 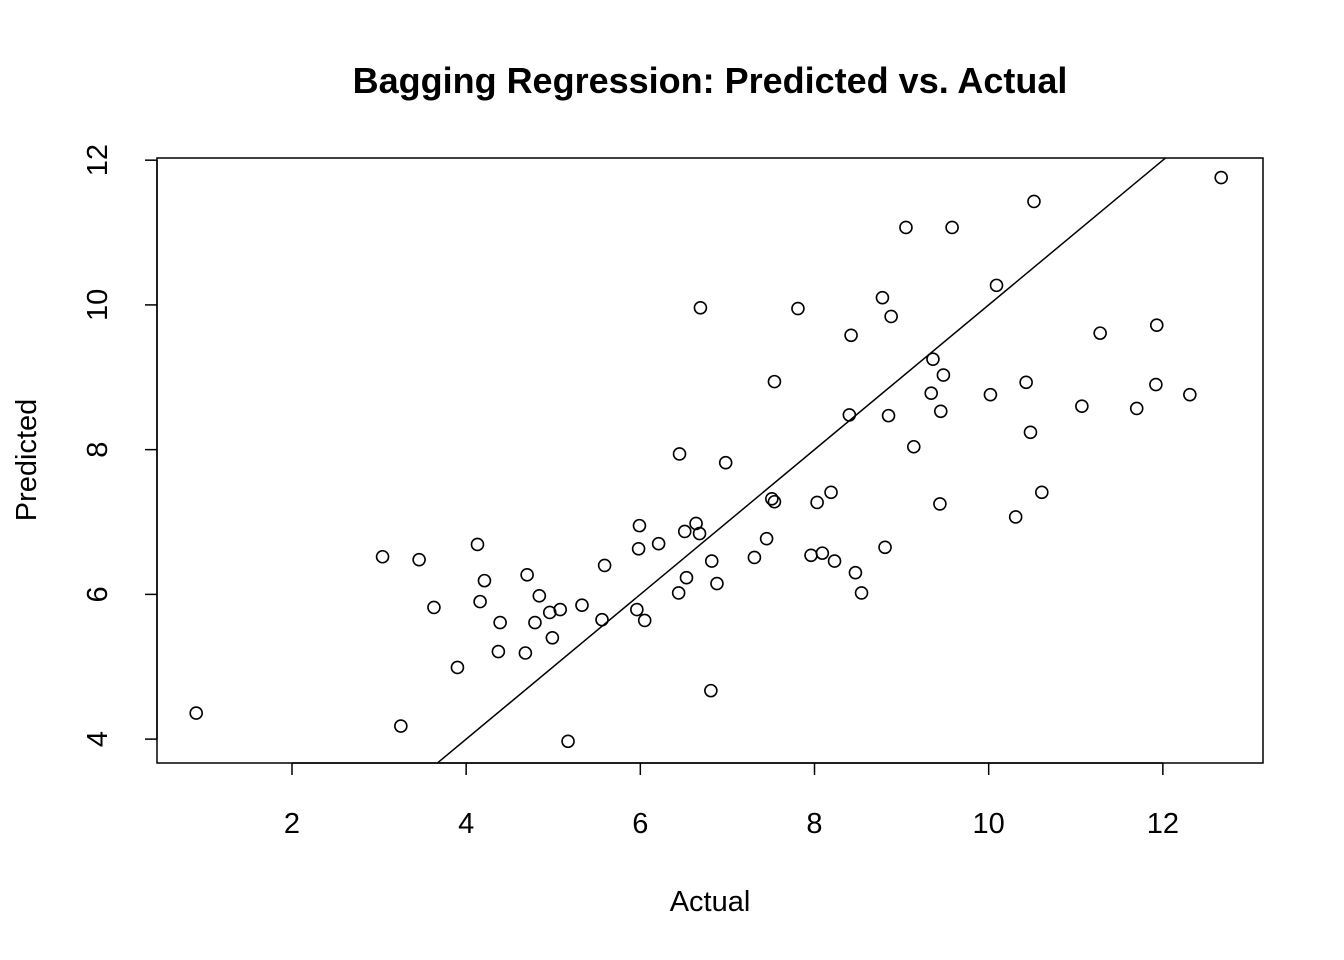 I want to click on x-tick-label: 12, so click(x=1163, y=824).